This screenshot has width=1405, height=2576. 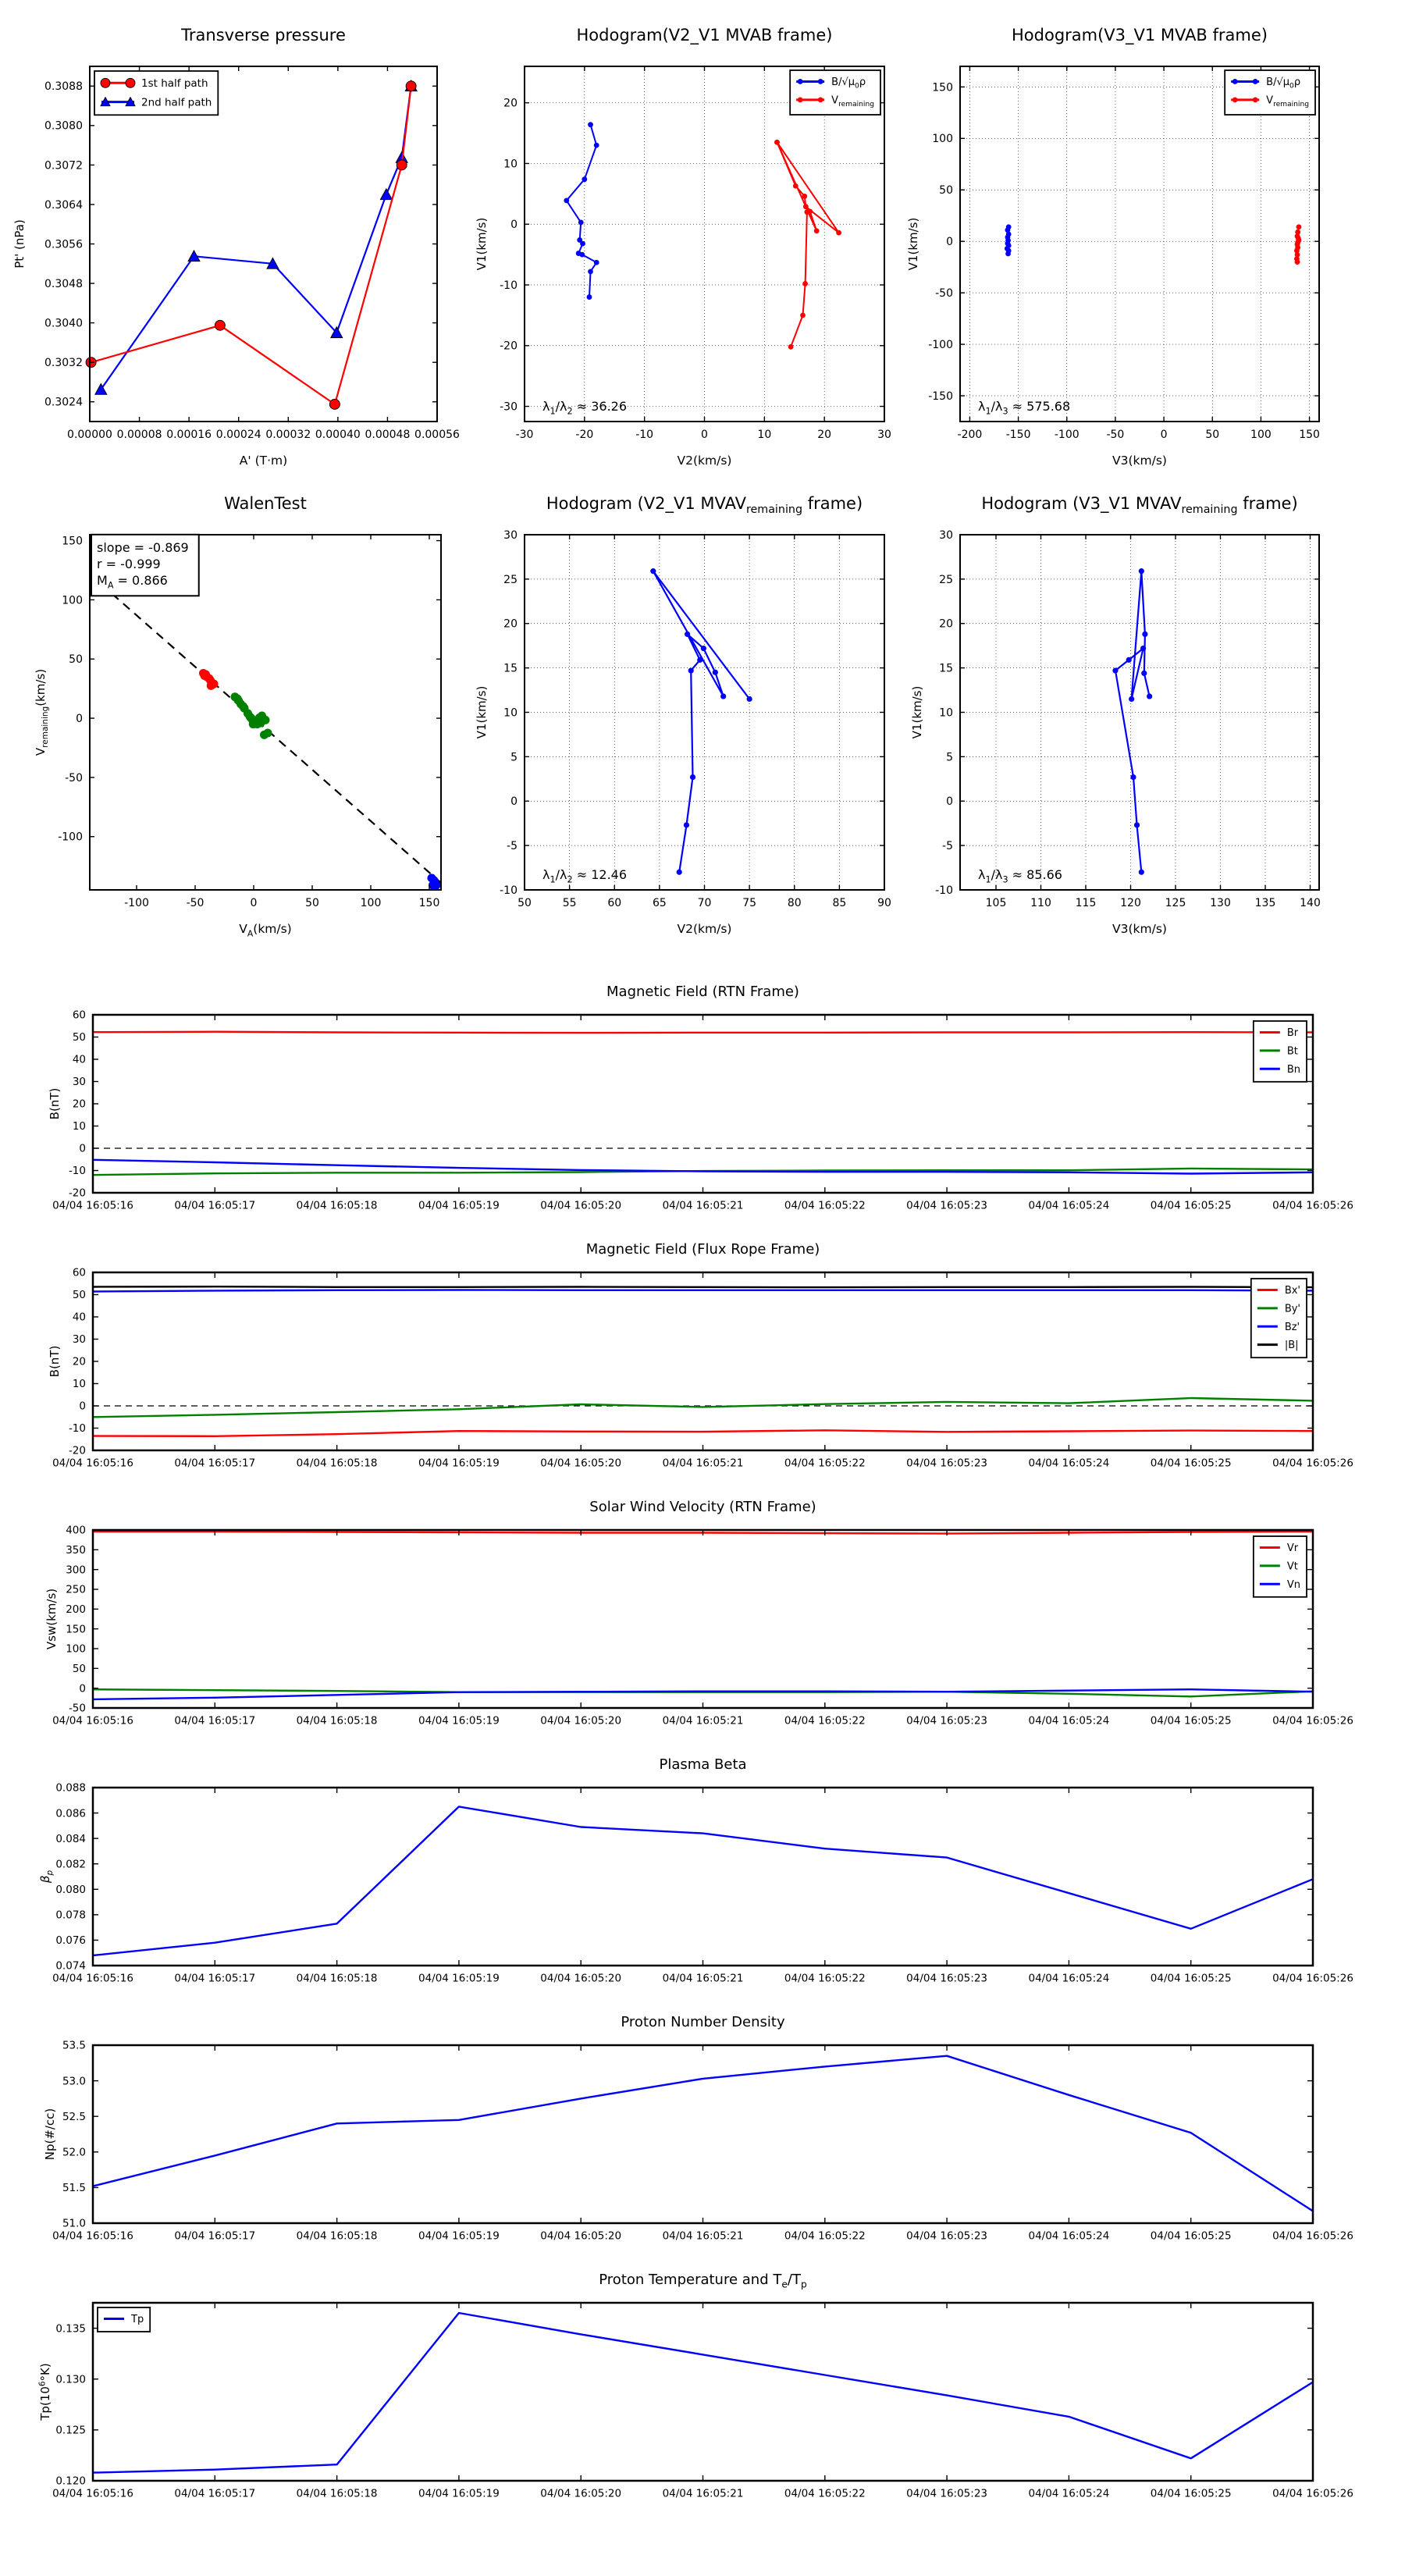 I want to click on y-tick-label: -100, so click(x=941, y=345).